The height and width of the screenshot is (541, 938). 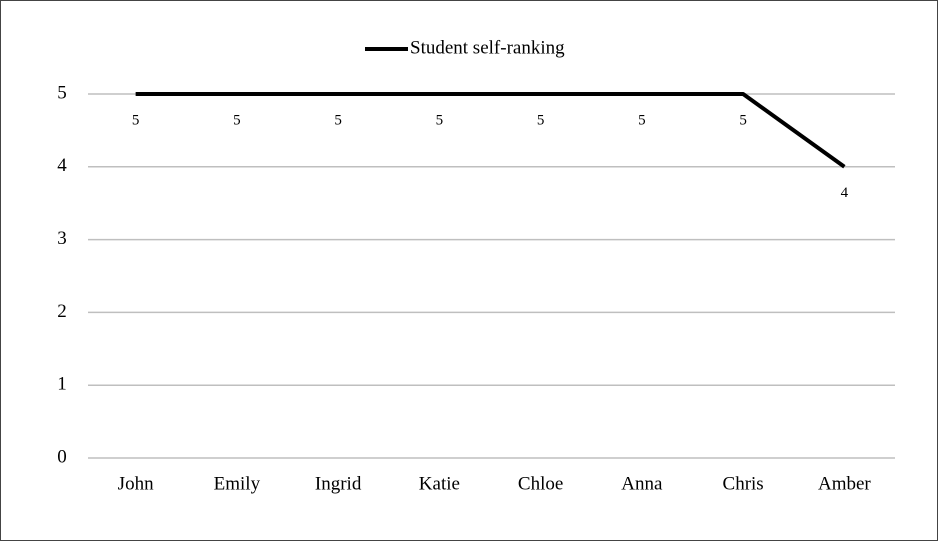 I want to click on y-tick-label: 1, so click(x=62, y=384).